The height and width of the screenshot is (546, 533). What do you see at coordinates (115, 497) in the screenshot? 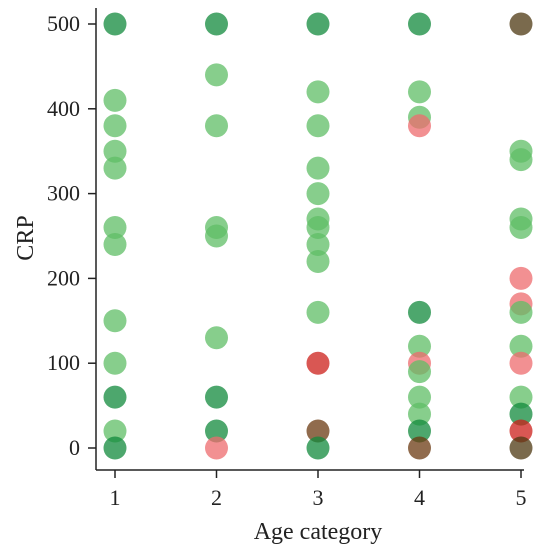
I see `x-tick-label: 1` at bounding box center [115, 497].